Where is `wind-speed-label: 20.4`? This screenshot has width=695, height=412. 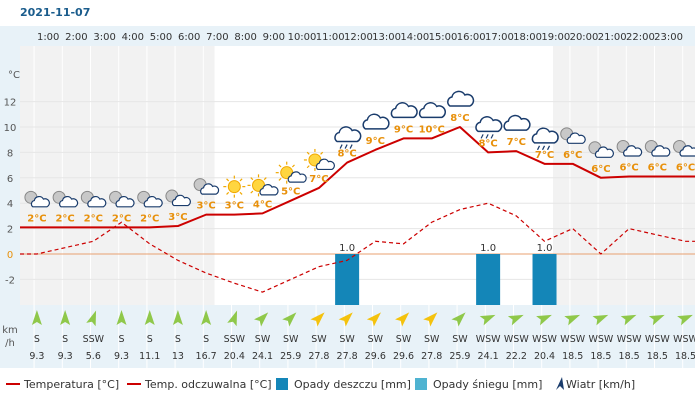
wind-speed-label: 20.4 is located at coordinates (234, 356).